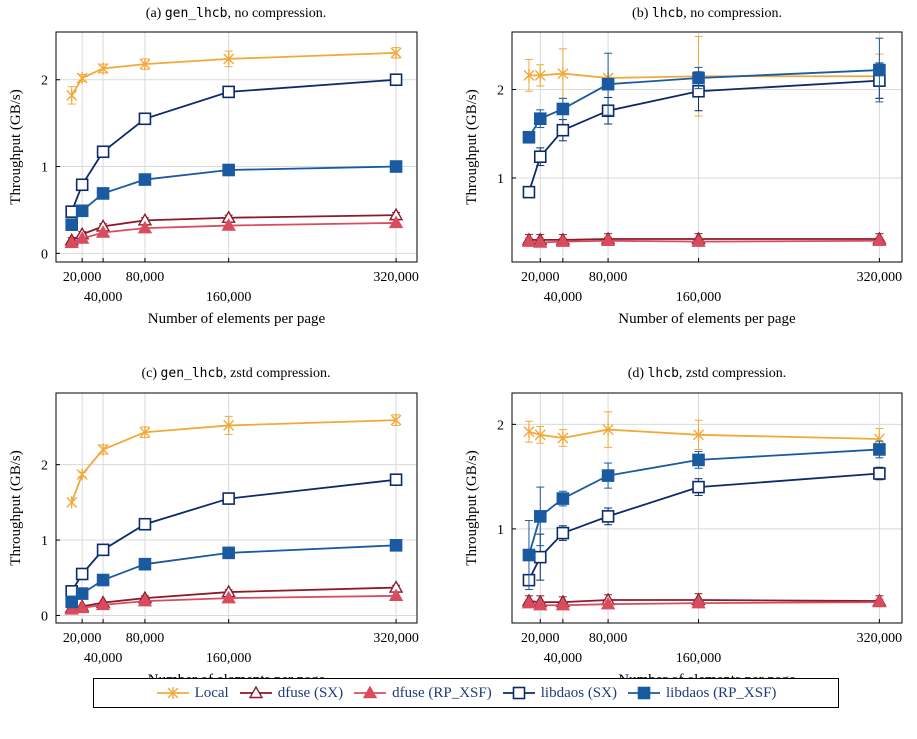  Describe the element at coordinates (442, 692) in the screenshot. I see `legend-label: dfuse (RP_XSF)` at that location.